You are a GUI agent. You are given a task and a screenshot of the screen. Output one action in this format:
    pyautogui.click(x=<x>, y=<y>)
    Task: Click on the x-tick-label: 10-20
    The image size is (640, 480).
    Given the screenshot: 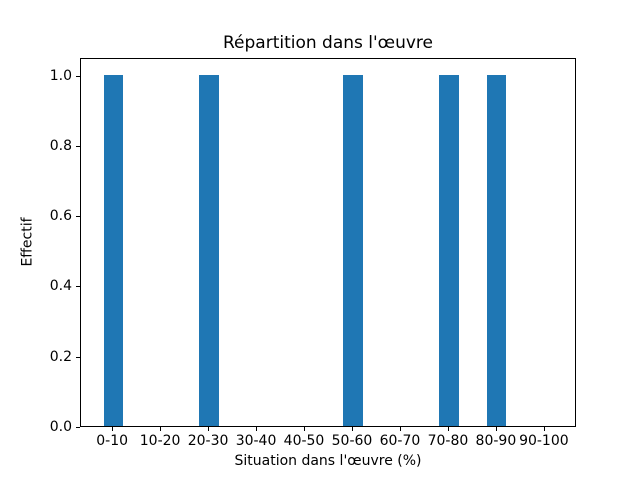 What is the action you would take?
    pyautogui.click(x=160, y=441)
    